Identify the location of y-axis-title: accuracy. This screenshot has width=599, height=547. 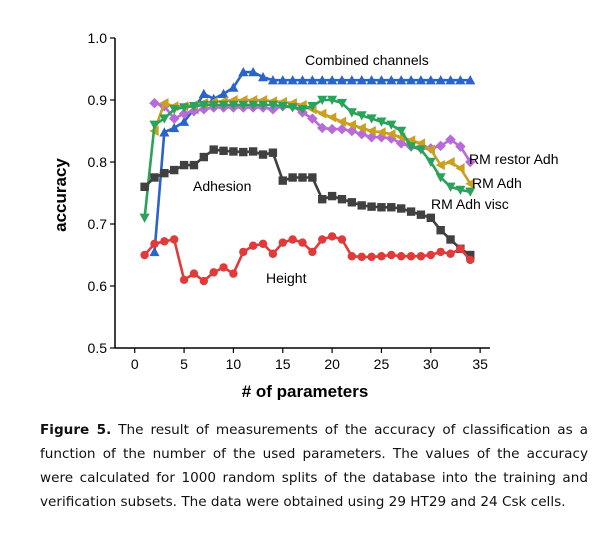
(60, 195).